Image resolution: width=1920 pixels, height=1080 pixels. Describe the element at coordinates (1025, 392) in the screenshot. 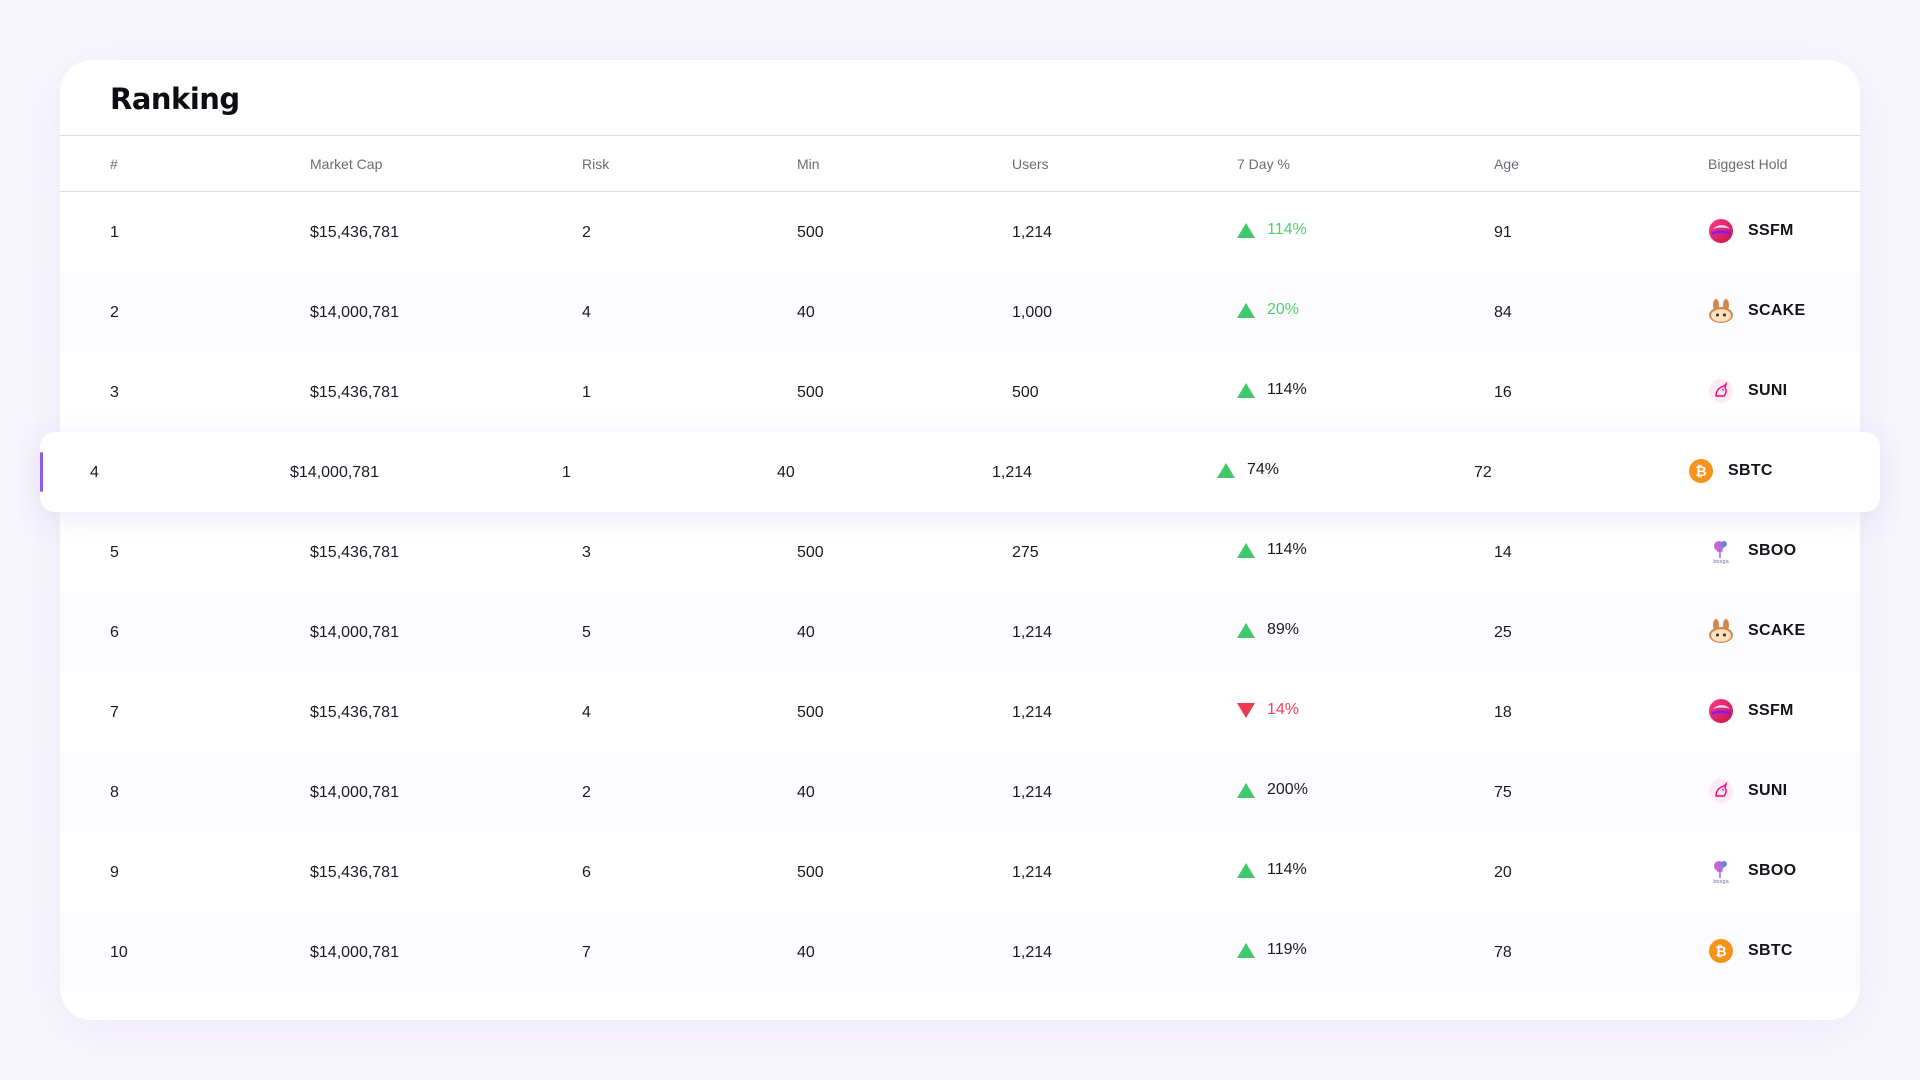

I see `users-cell: 500` at that location.